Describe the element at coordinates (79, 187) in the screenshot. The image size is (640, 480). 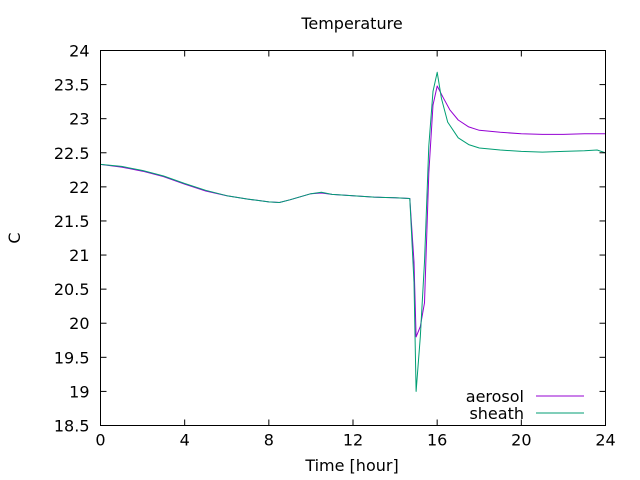
I see `y-tick-label: 22` at that location.